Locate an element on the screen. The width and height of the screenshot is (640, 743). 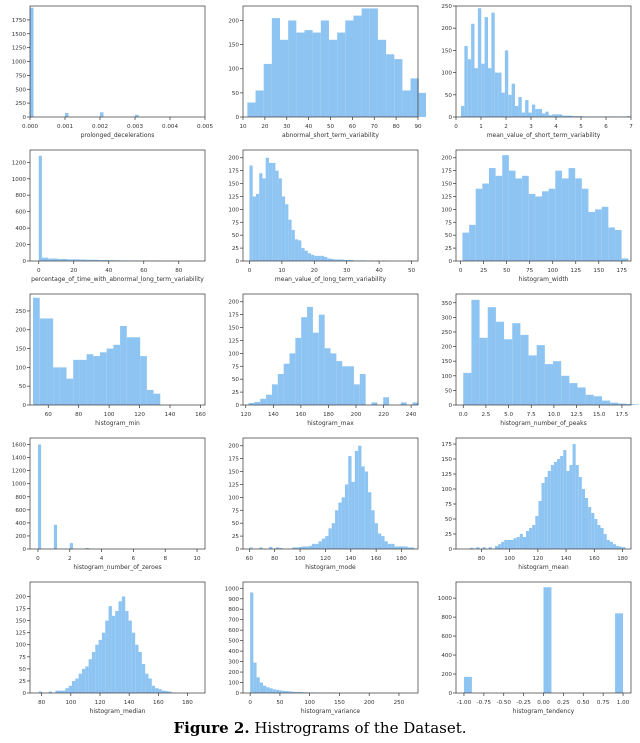
x-tick-label: 0.002 is located at coordinates (100, 127).